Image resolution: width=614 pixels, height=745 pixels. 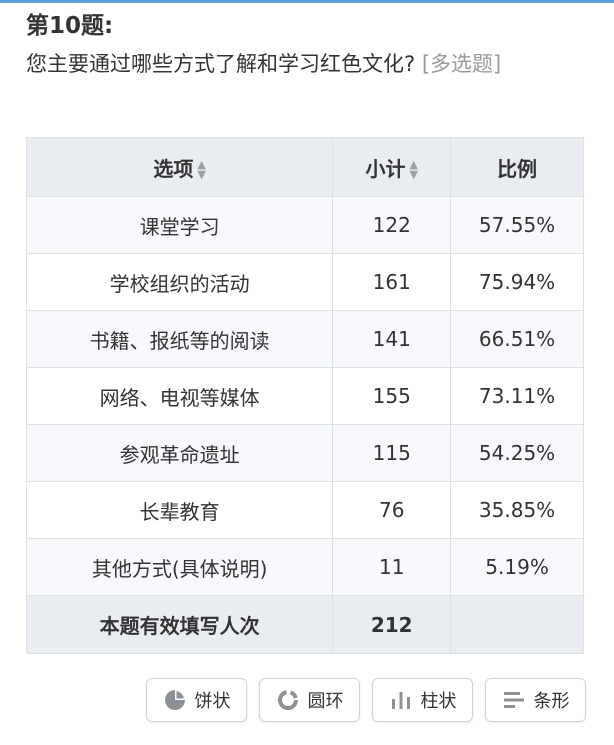 What do you see at coordinates (213, 700) in the screenshot?
I see `pie-chart-label: 饼状` at bounding box center [213, 700].